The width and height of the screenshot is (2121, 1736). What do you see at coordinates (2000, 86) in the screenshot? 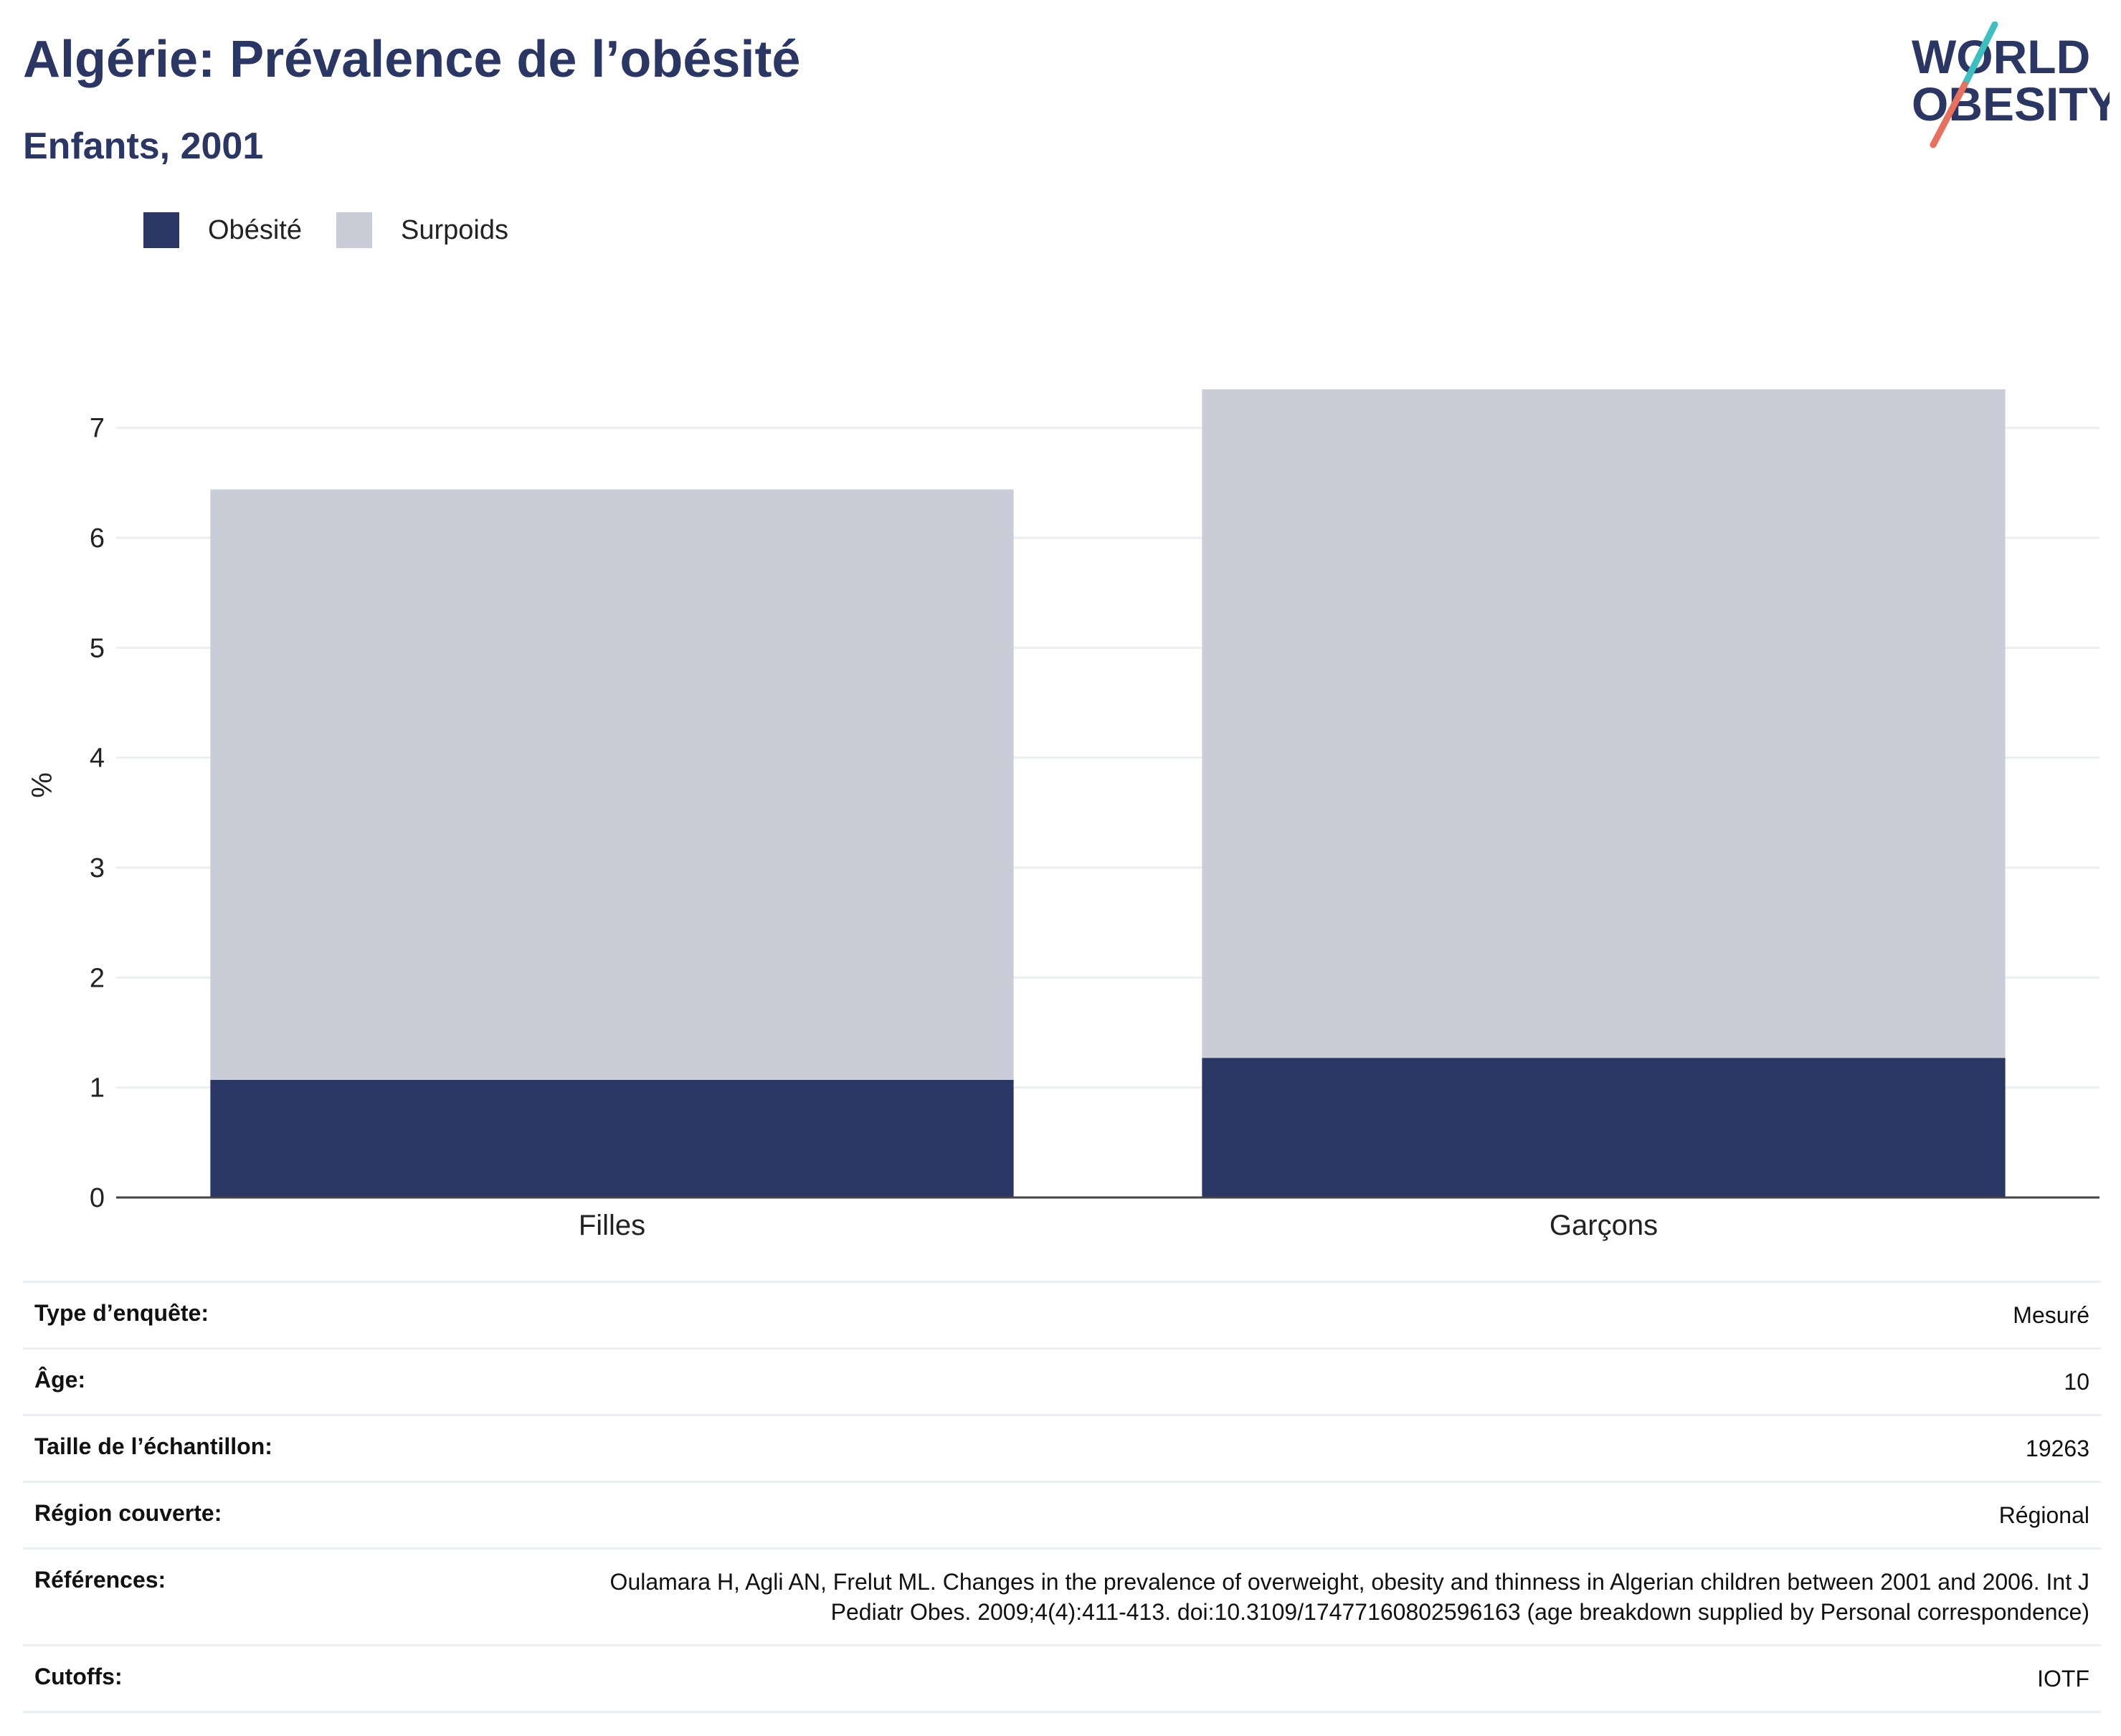
I see `world-obesity-logo: WORLD OBESITY` at bounding box center [2000, 86].